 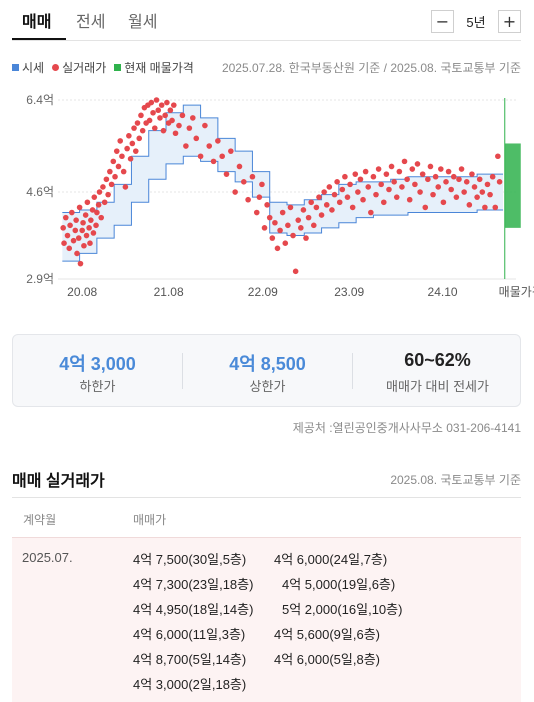 What do you see at coordinates (442, 21) in the screenshot?
I see `period-decrease-button: −` at bounding box center [442, 21].